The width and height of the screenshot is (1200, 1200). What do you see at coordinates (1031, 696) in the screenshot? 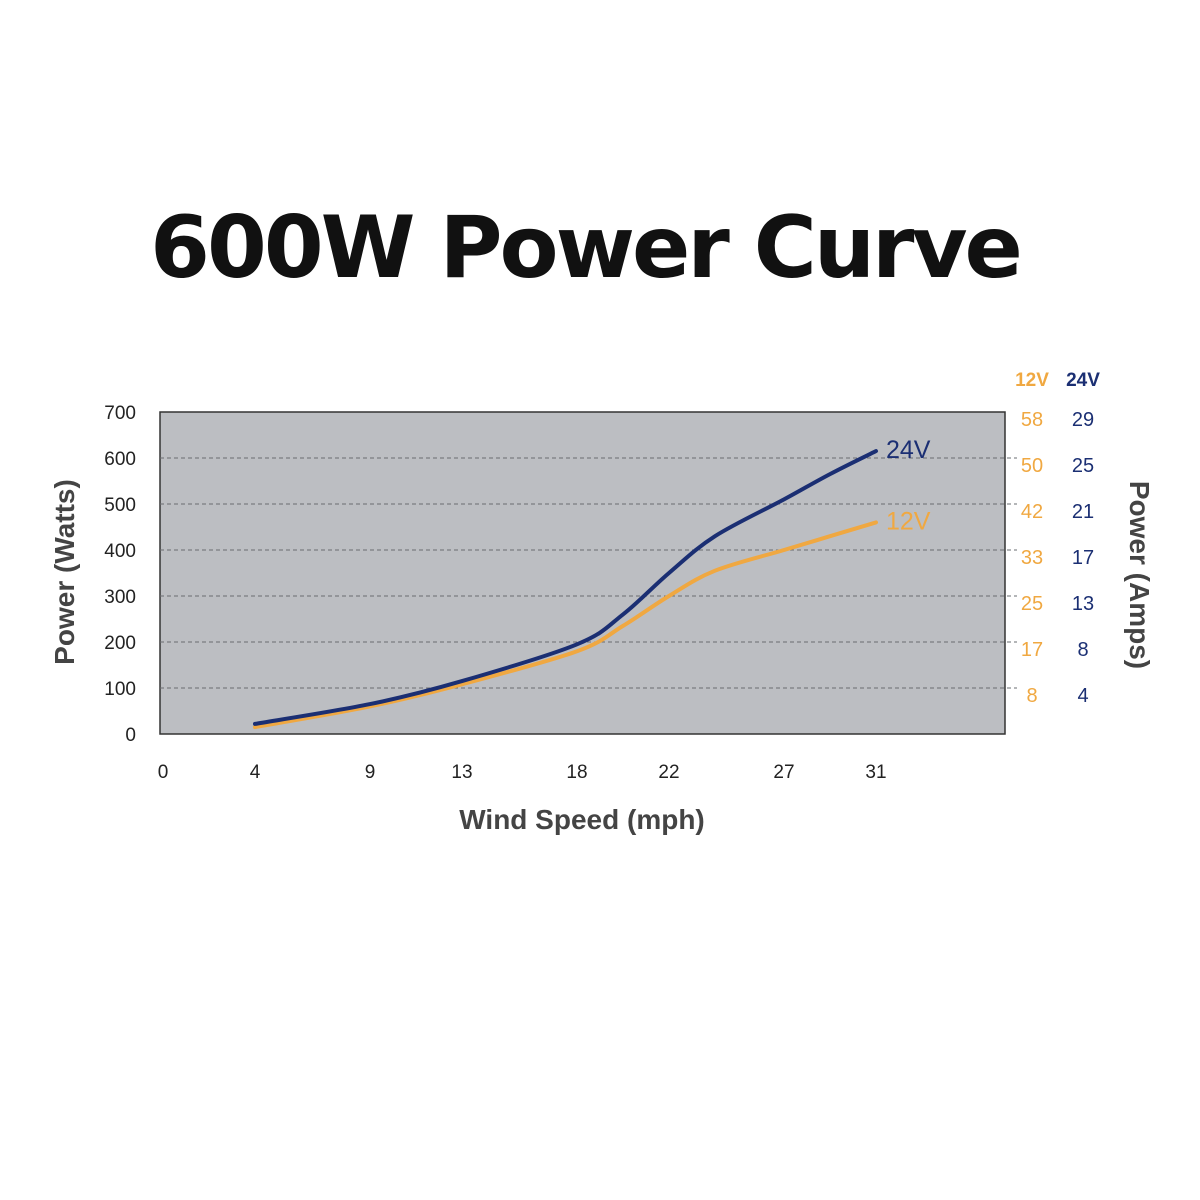
I see `amps-value-12v: 8` at bounding box center [1031, 696].